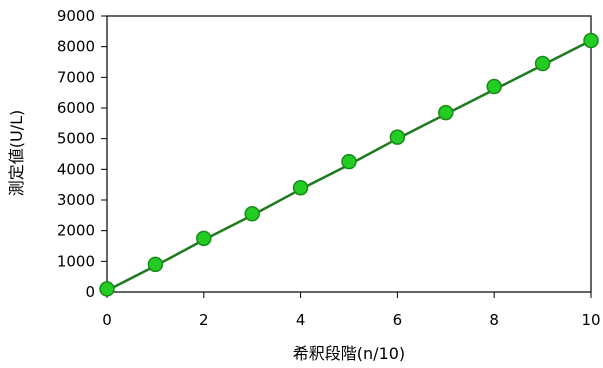  Describe the element at coordinates (76, 261) in the screenshot. I see `y-tick-label: 1000` at that location.